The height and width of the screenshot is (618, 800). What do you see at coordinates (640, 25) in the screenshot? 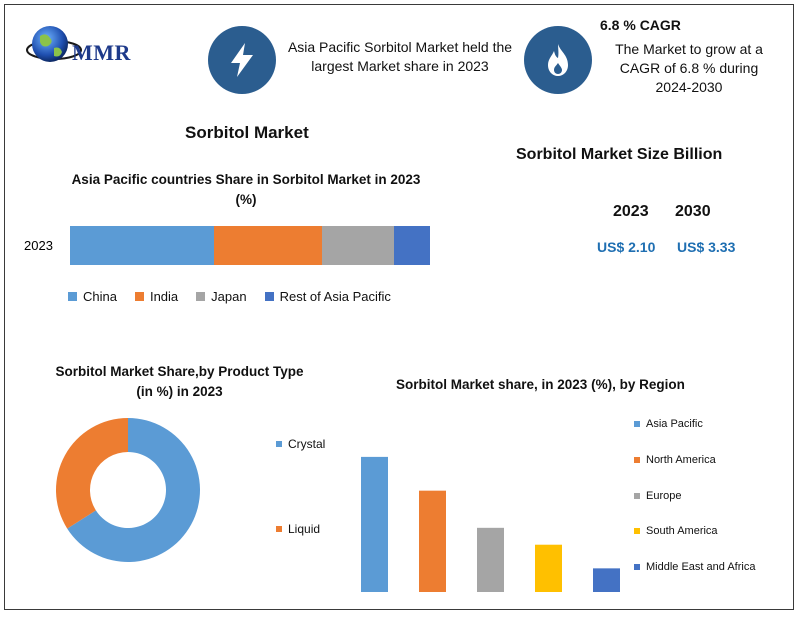
I see `cagr-title: 6.8 % CAGR` at bounding box center [640, 25].